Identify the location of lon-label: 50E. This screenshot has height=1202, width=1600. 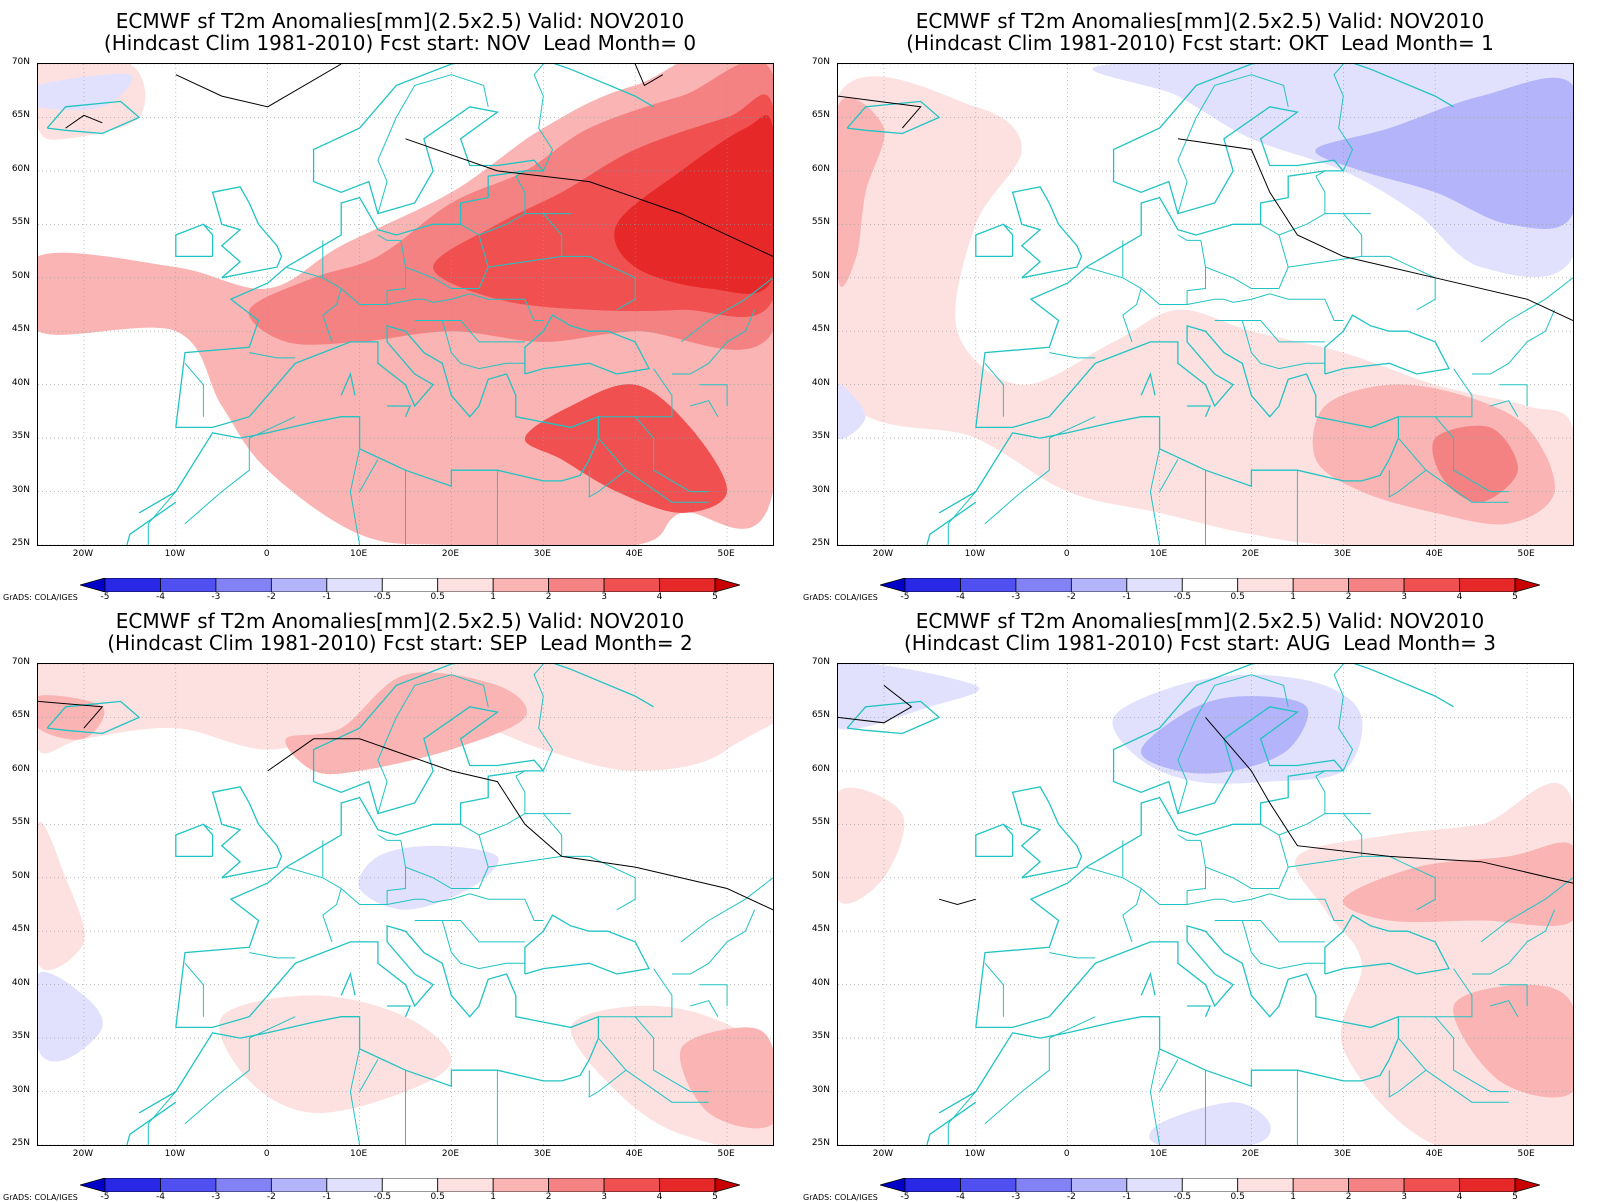
(1526, 554).